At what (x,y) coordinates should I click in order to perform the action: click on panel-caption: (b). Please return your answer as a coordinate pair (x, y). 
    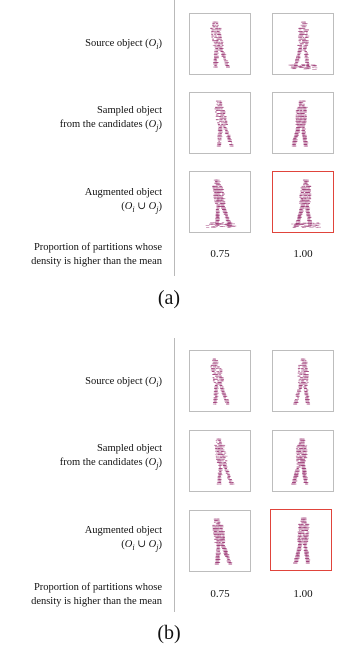
    Looking at the image, I should click on (169, 633).